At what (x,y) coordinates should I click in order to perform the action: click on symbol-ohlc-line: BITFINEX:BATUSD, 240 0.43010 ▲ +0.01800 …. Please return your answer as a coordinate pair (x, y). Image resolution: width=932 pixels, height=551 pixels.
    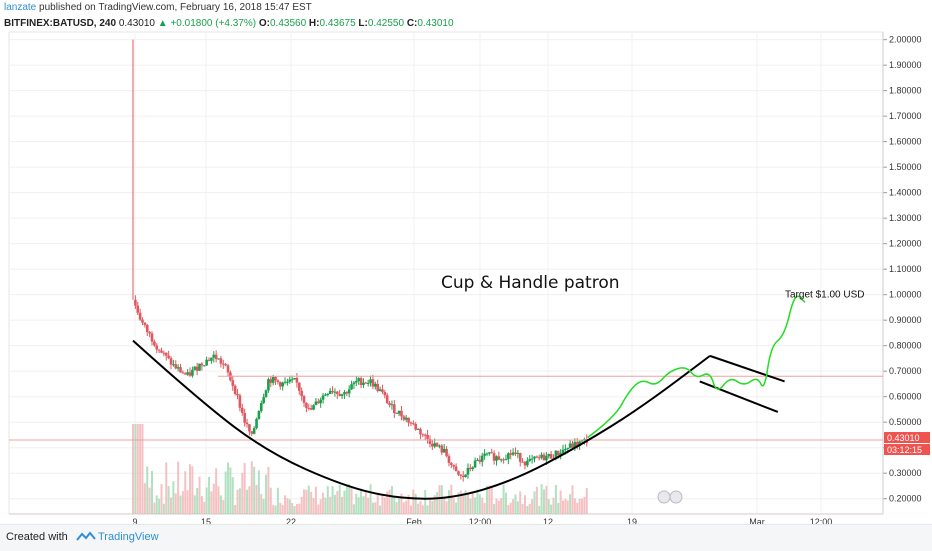
    Looking at the image, I should click on (229, 23).